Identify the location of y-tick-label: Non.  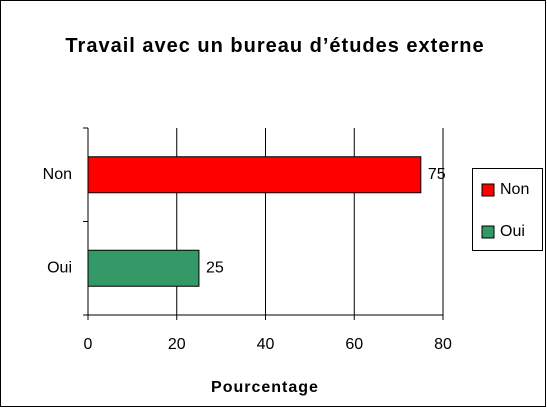
(57, 174).